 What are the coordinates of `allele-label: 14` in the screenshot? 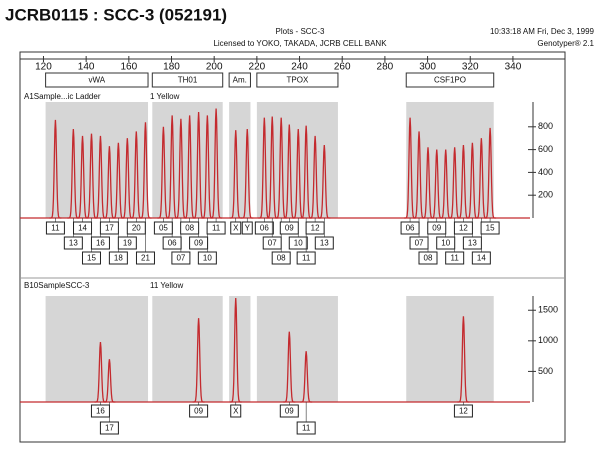 It's located at (82, 228).